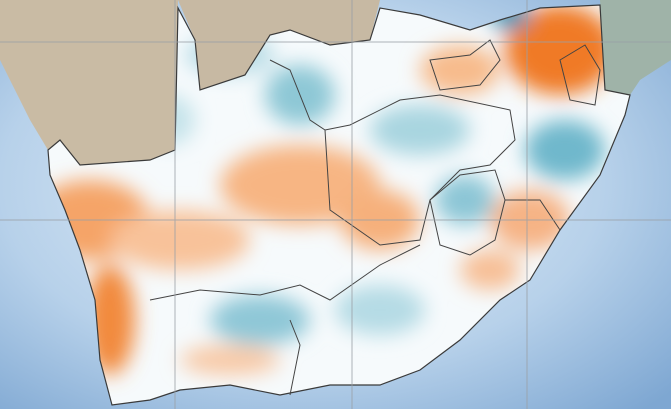  Describe the element at coordinates (580, 75) in the screenshot. I see `swaziland-border` at that location.